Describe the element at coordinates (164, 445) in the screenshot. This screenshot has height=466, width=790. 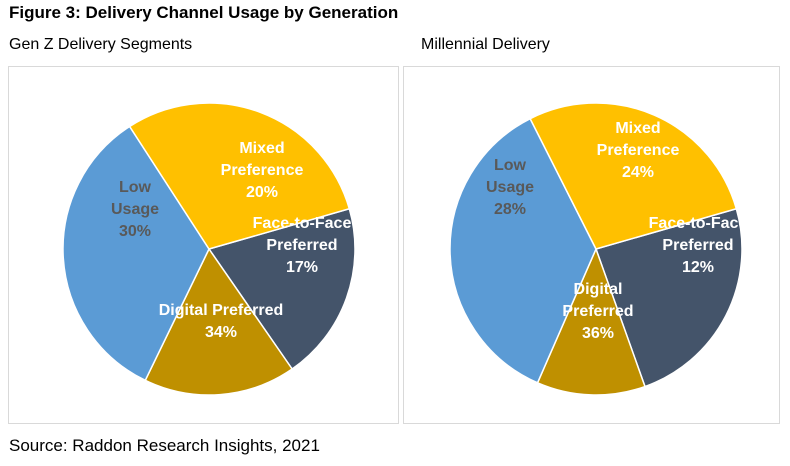
I see `source-note: Source: Raddon Research Insights, 2021` at that location.